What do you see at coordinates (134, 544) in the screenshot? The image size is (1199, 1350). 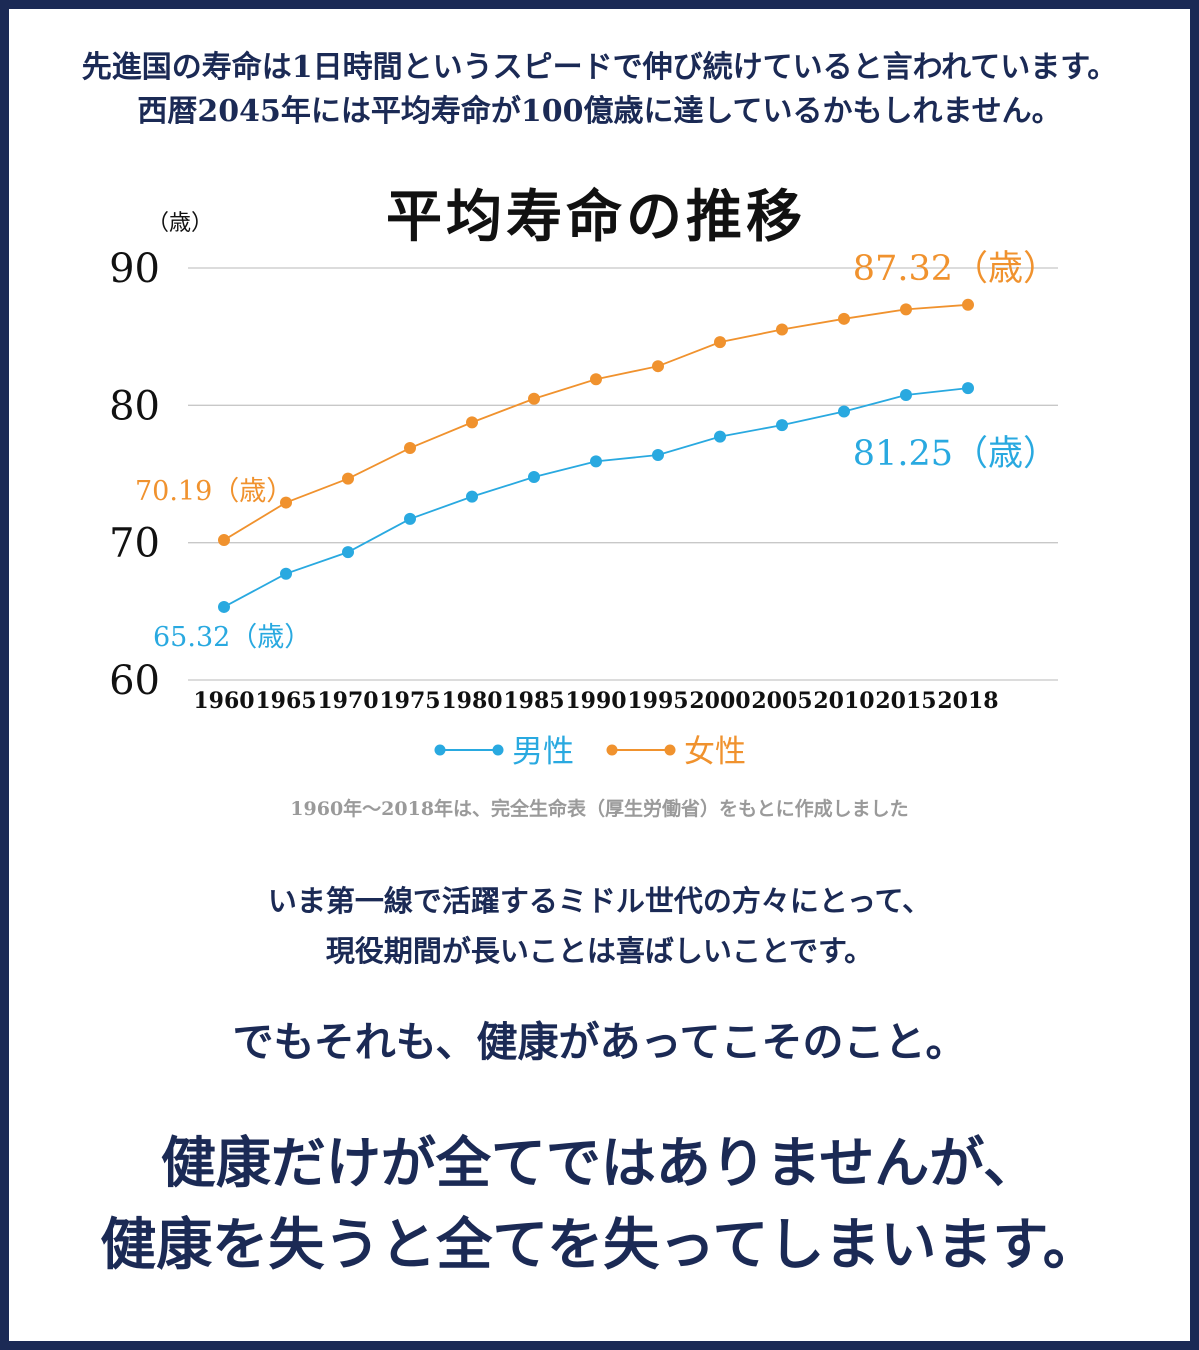 I see `y-tick-label: 70` at bounding box center [134, 544].